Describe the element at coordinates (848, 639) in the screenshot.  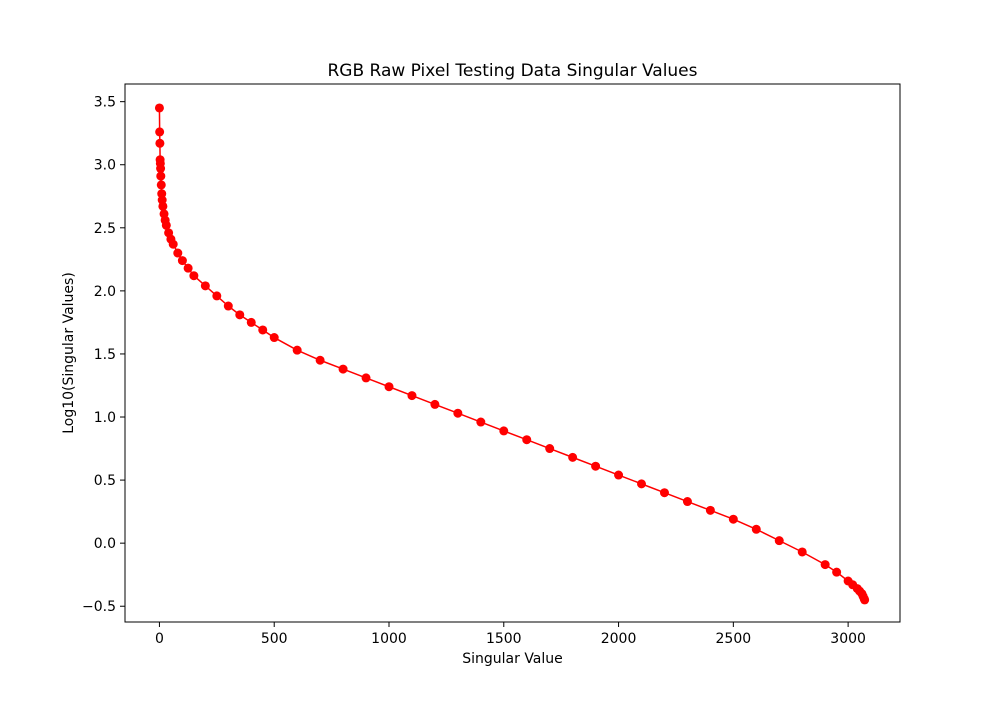
I see `x-tick-label: 3000` at that location.